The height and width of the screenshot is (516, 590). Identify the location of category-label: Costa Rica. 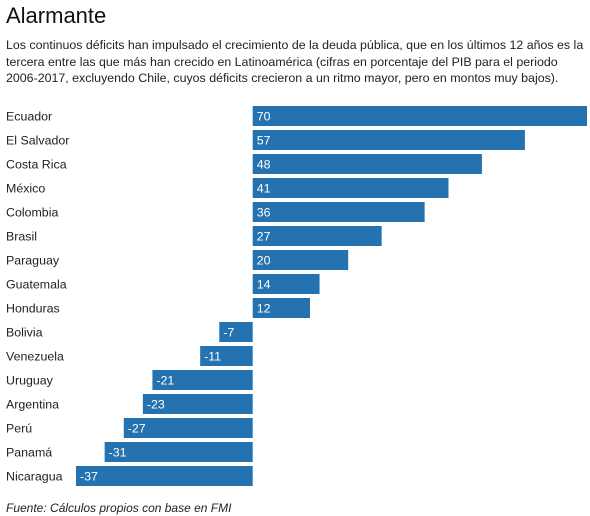
(36, 165).